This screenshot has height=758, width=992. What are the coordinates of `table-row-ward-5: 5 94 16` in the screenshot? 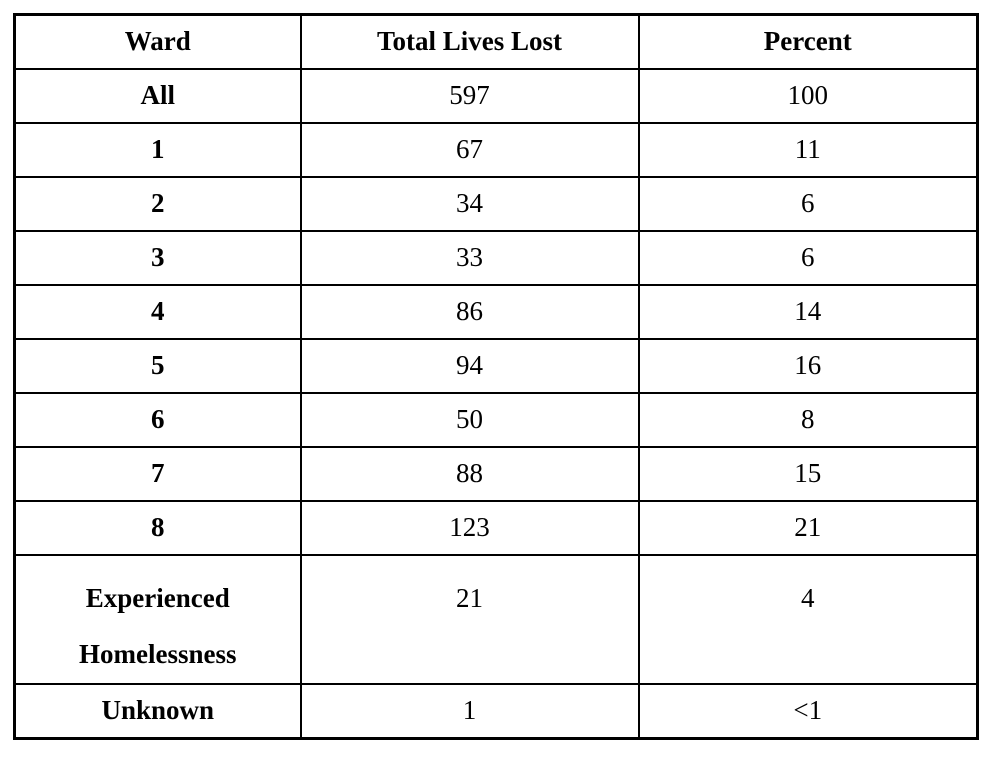 It's located at (496, 365).